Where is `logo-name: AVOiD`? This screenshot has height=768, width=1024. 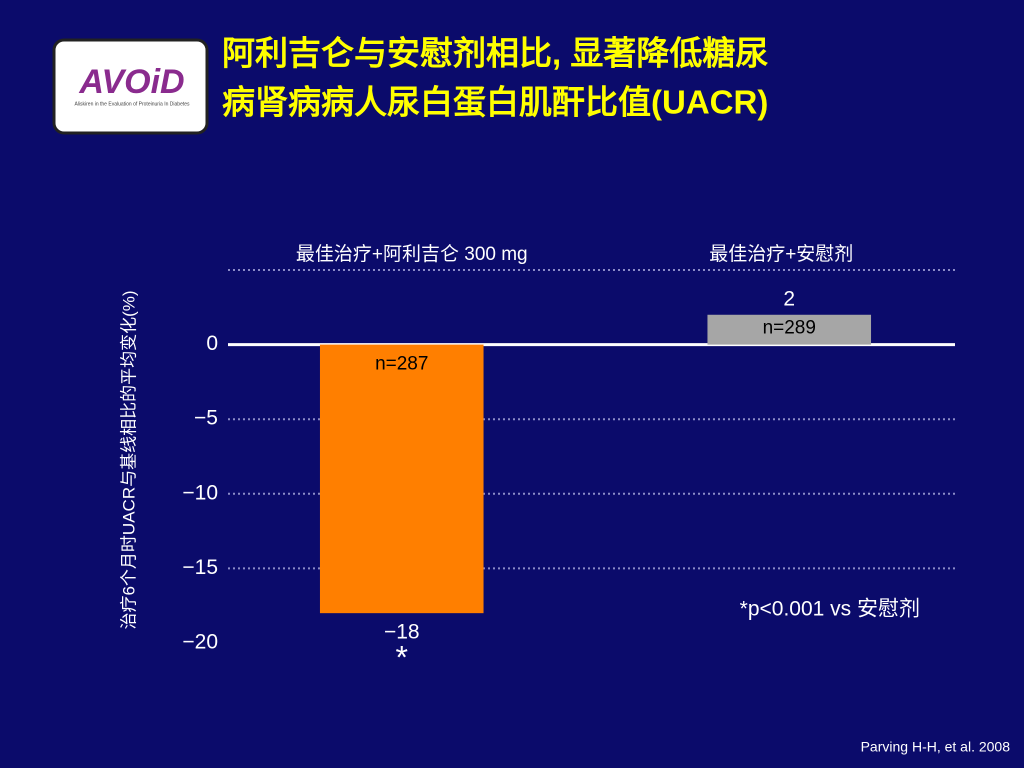
logo-name: AVOiD is located at coordinates (131, 82).